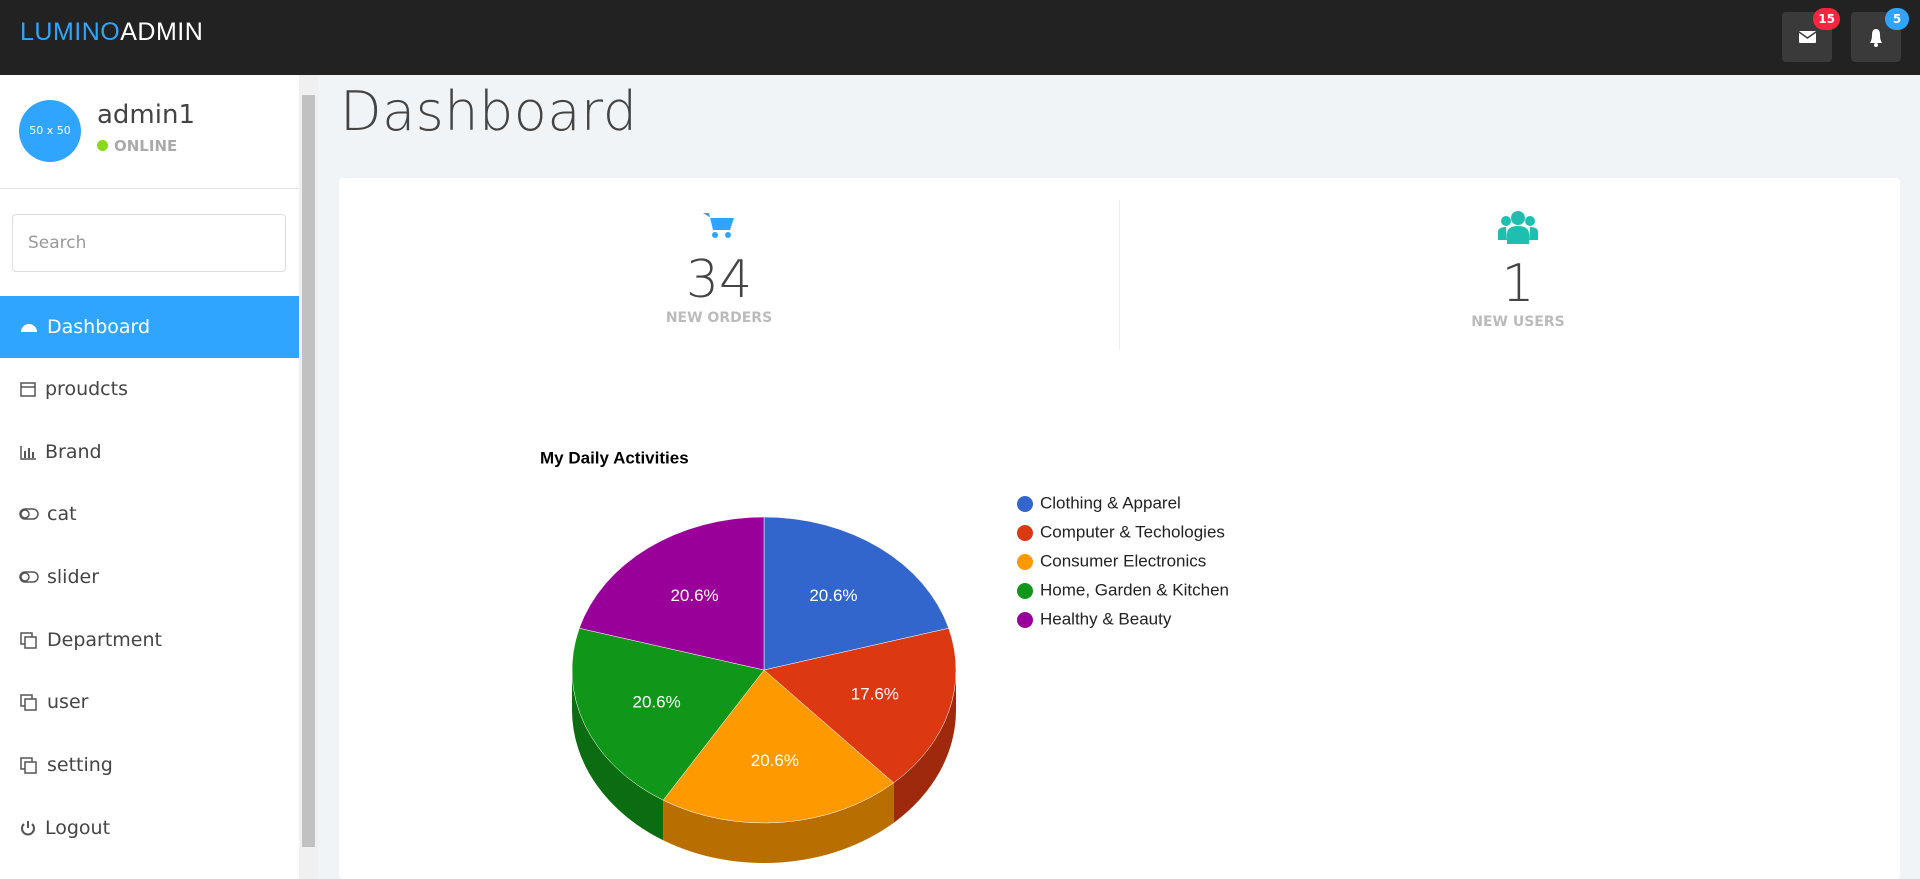 Image resolution: width=1920 pixels, height=879 pixels. I want to click on legend-label: Home, Garden & Kitchen, so click(1134, 589).